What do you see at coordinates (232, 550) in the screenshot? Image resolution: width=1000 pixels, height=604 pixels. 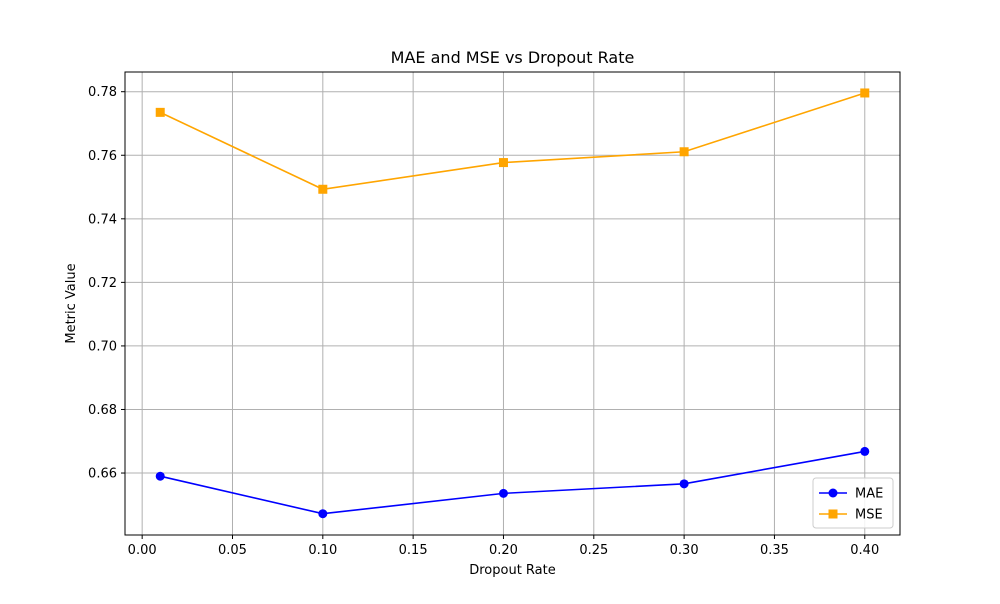 I see `x-tick-label: 0.05` at bounding box center [232, 550].